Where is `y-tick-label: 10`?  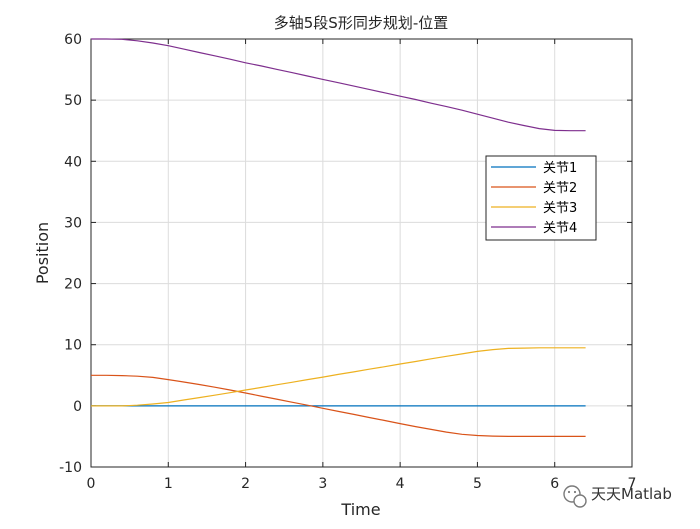 y-tick-label: 10 is located at coordinates (73, 346).